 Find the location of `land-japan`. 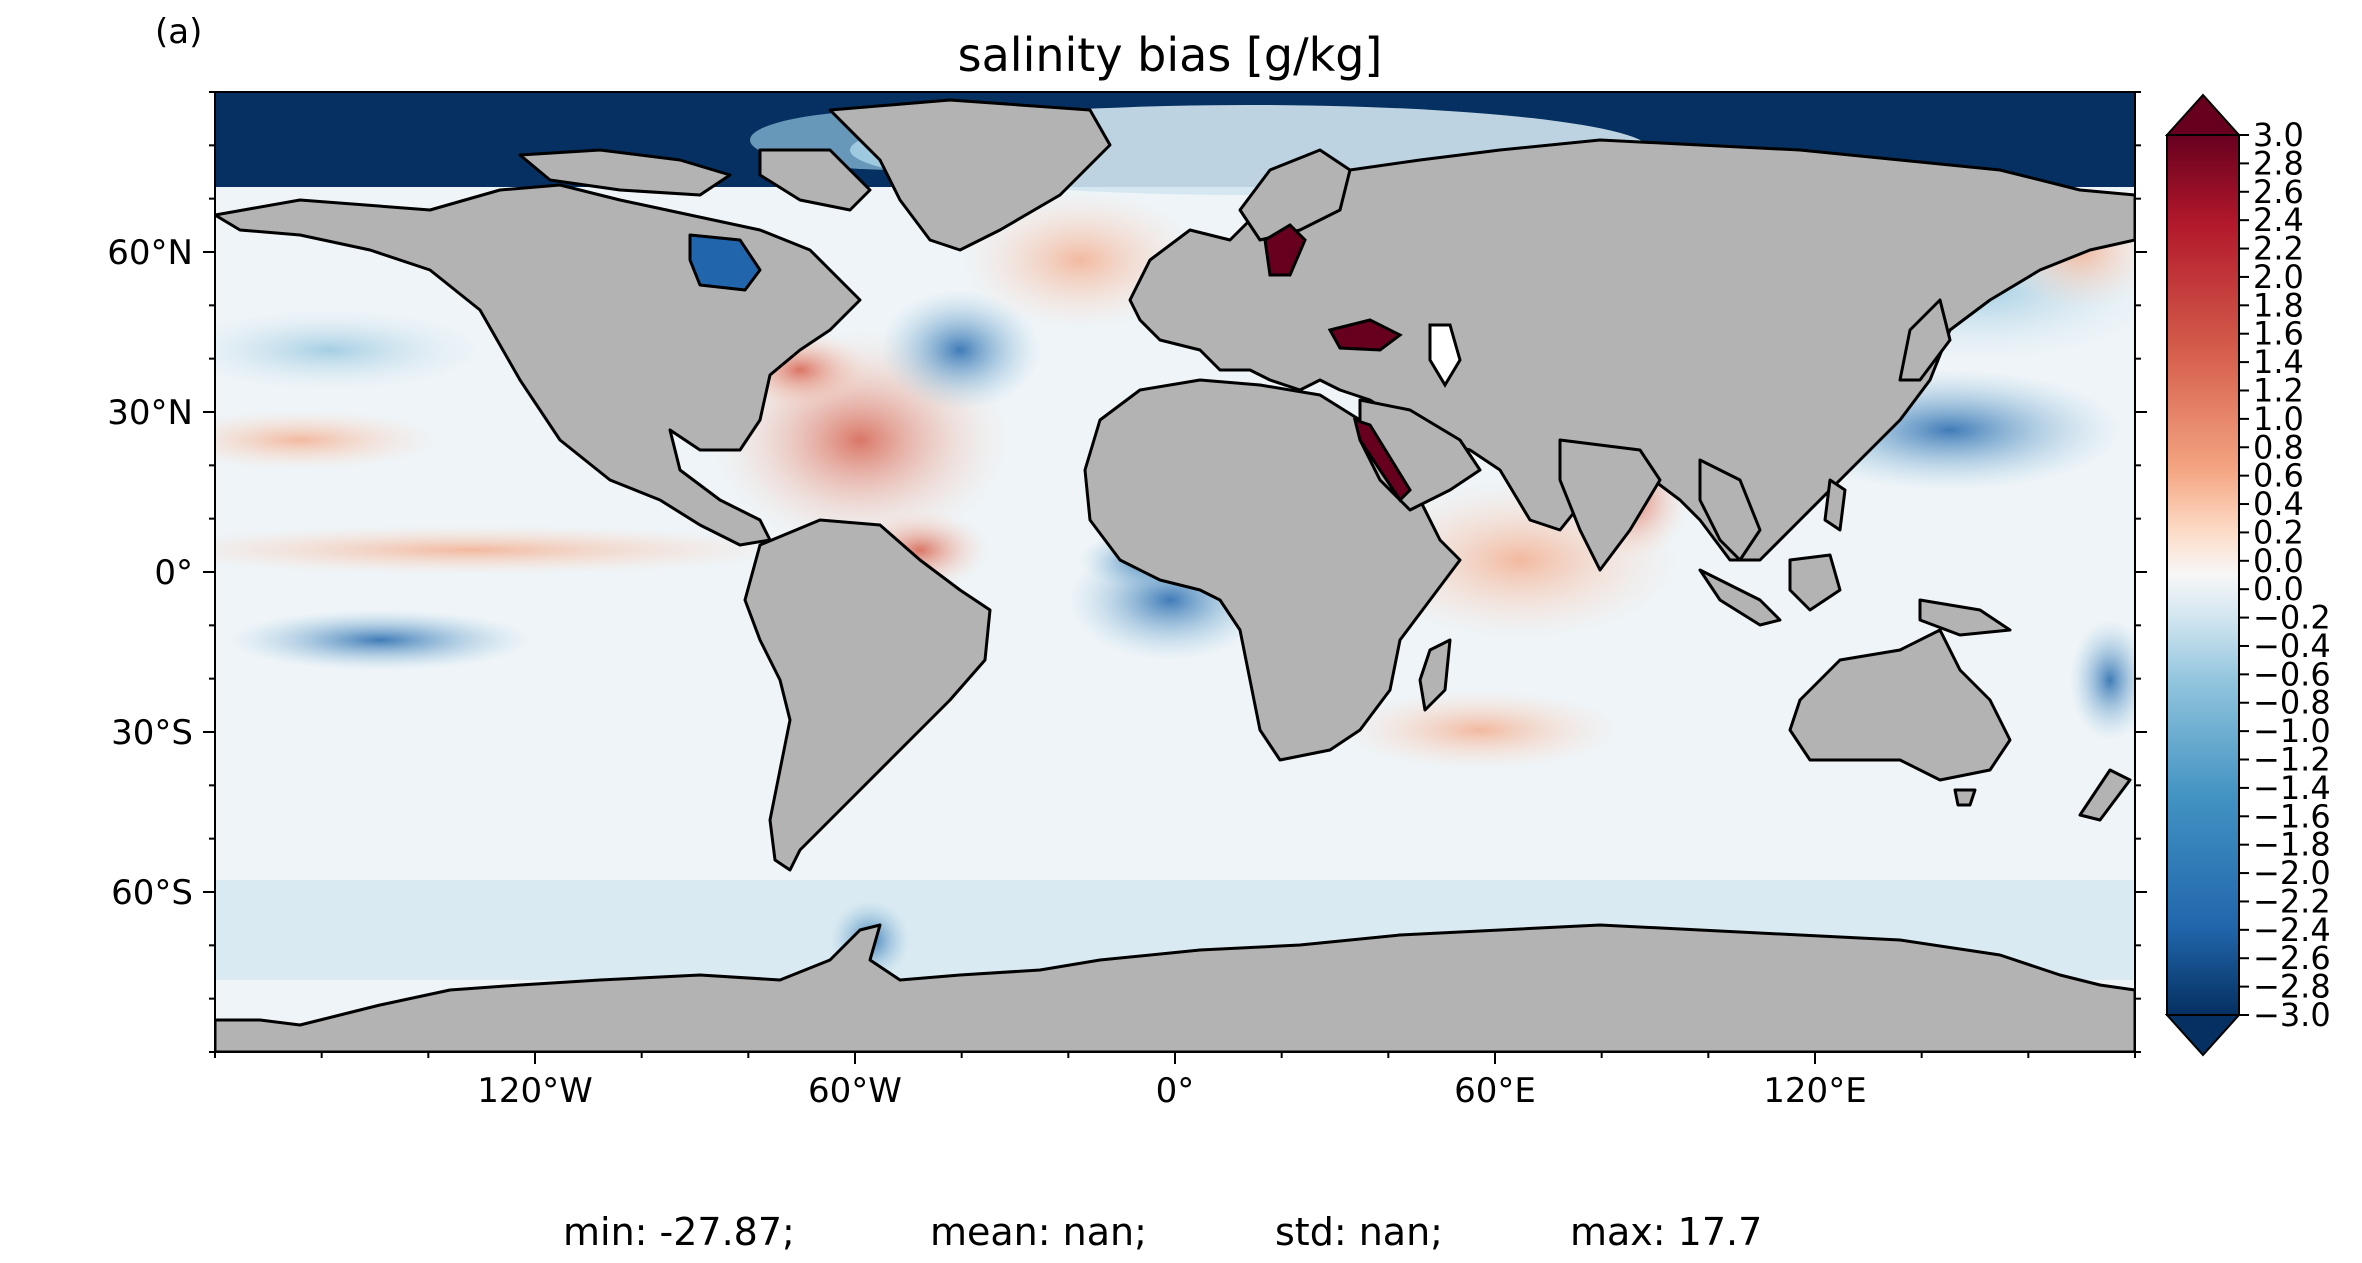

land-japan is located at coordinates (1925, 340).